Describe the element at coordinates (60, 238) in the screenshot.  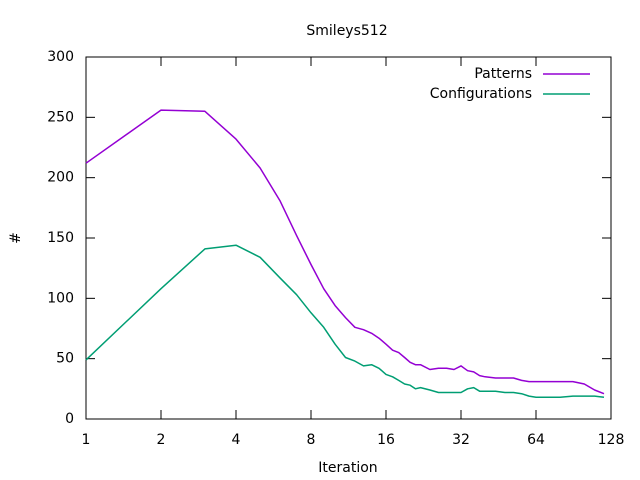
I see `y-tick-label: 150` at that location.